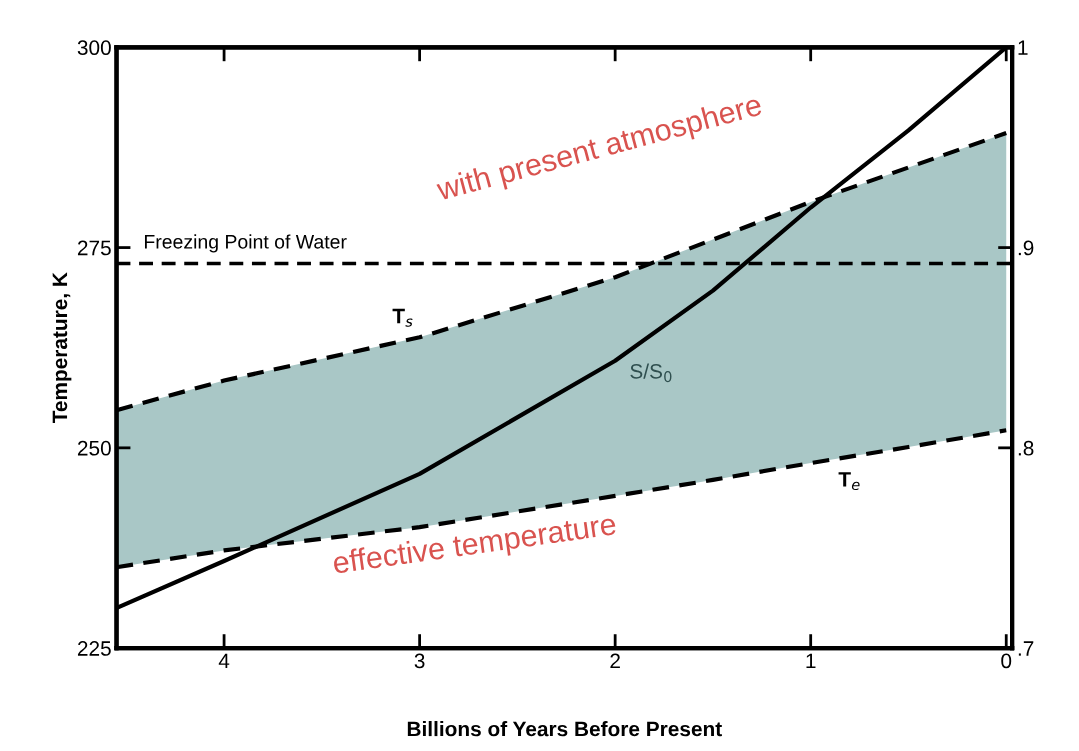 Image resolution: width=1079 pixels, height=751 pixels. Describe the element at coordinates (402, 317) in the screenshot. I see `series-label: T$_{s}$` at that location.